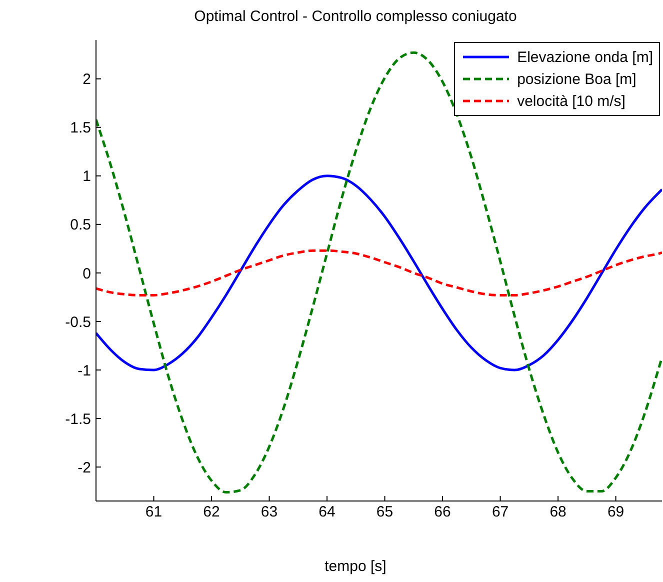 This screenshot has width=663, height=582. I want to click on y-tick-label: 1, so click(86, 177).